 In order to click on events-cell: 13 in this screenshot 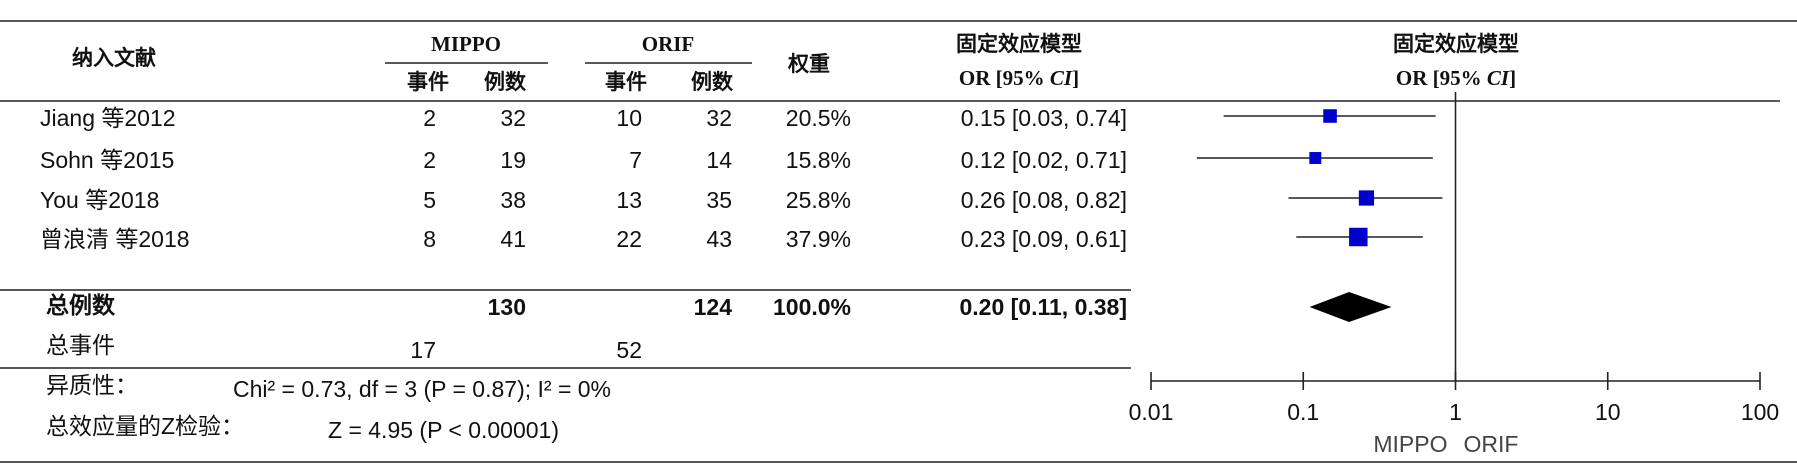, I will do `click(629, 200)`.